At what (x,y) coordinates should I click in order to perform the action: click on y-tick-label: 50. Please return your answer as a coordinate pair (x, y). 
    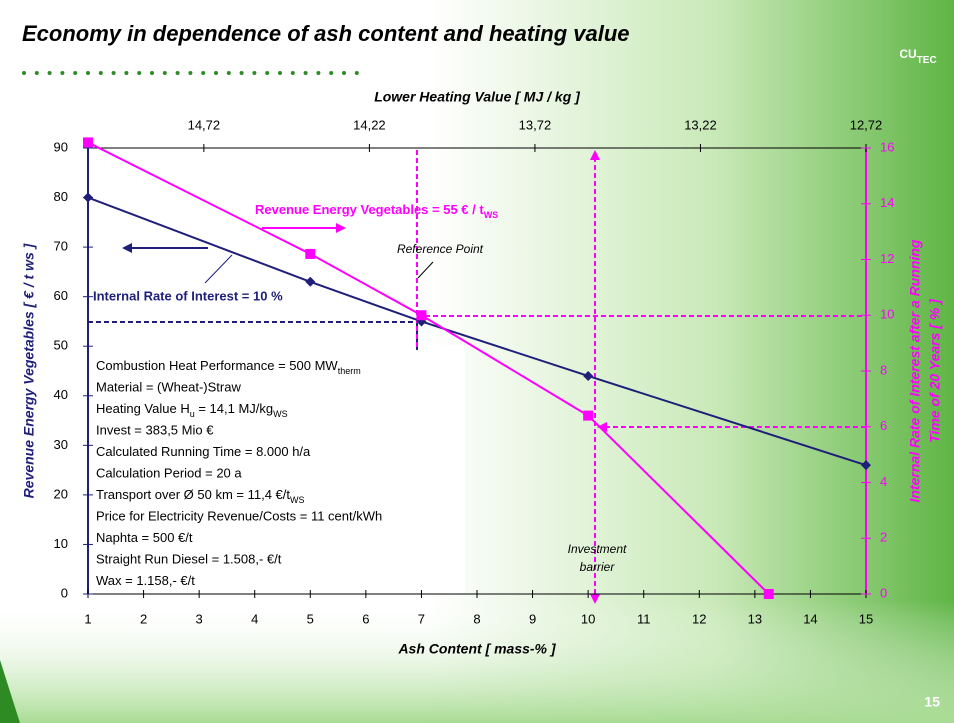
    Looking at the image, I should click on (61, 345).